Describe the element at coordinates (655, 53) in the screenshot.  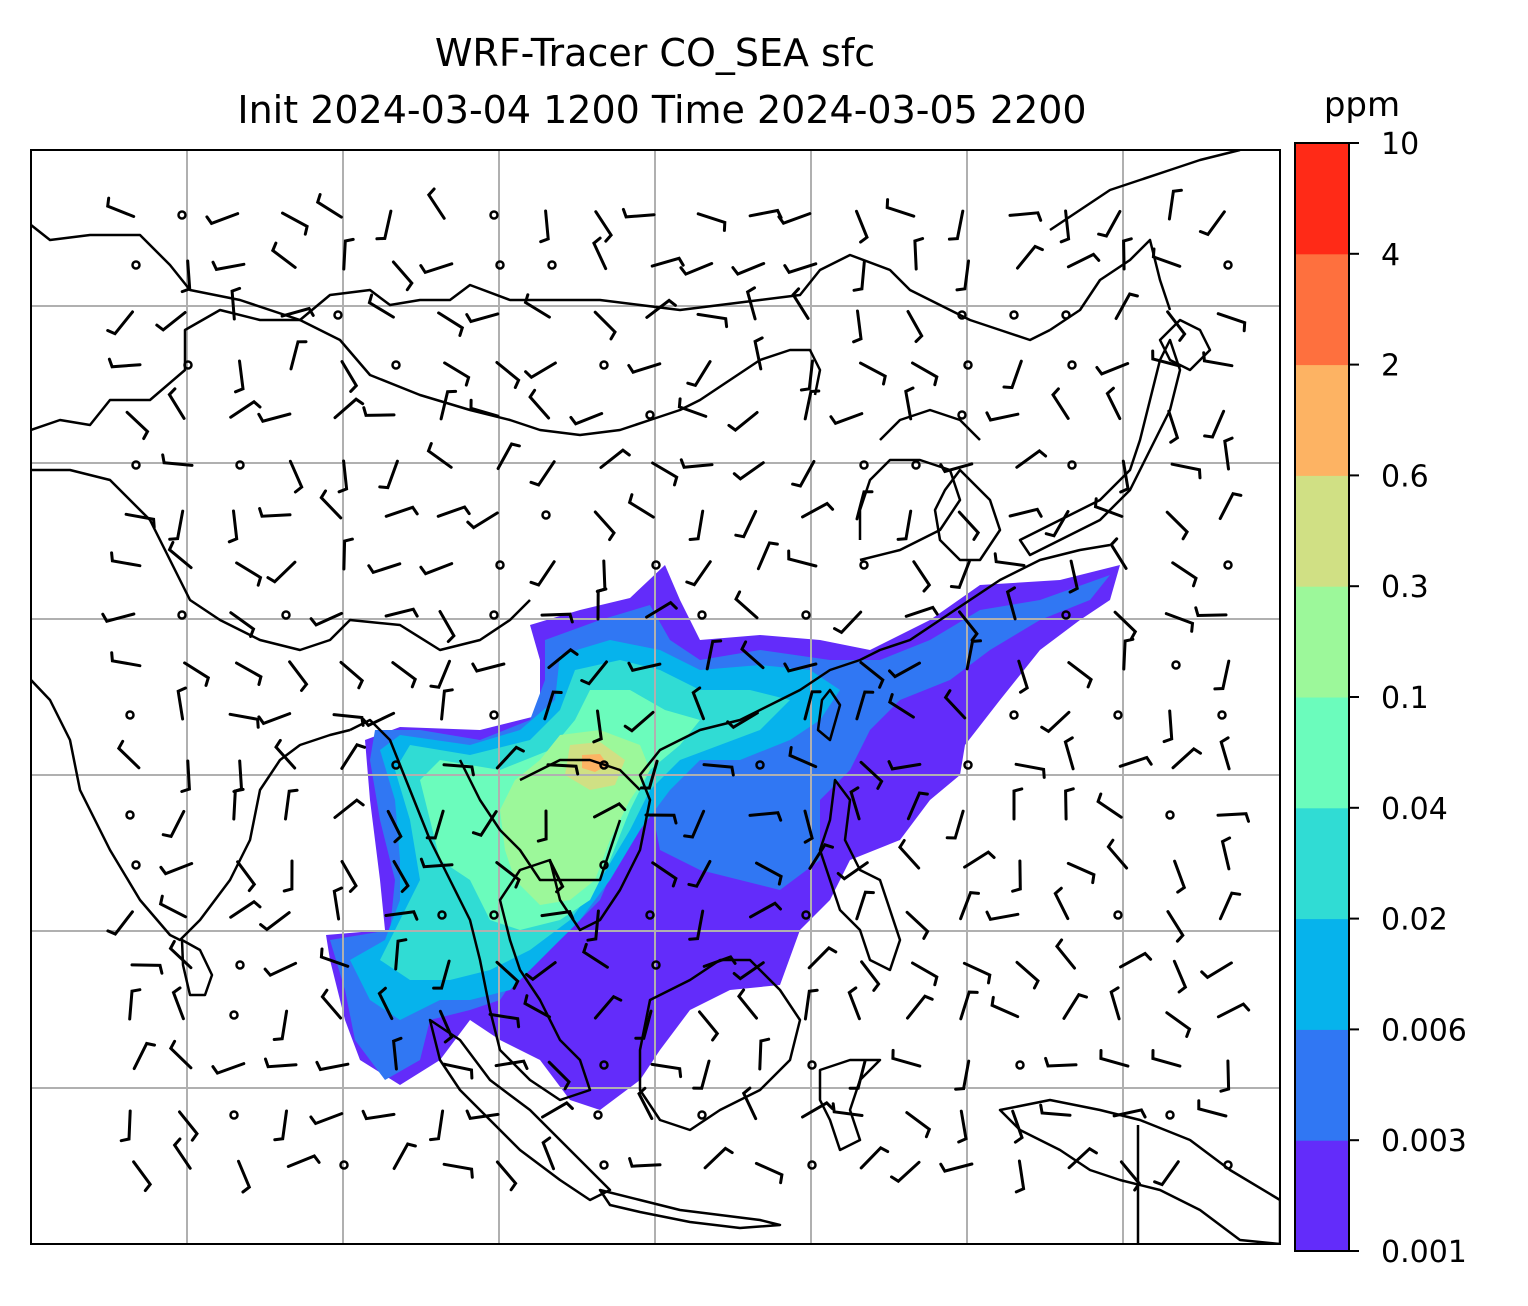
I see `map-title-line1: WRF-Tracer CO_SEA sfc` at that location.